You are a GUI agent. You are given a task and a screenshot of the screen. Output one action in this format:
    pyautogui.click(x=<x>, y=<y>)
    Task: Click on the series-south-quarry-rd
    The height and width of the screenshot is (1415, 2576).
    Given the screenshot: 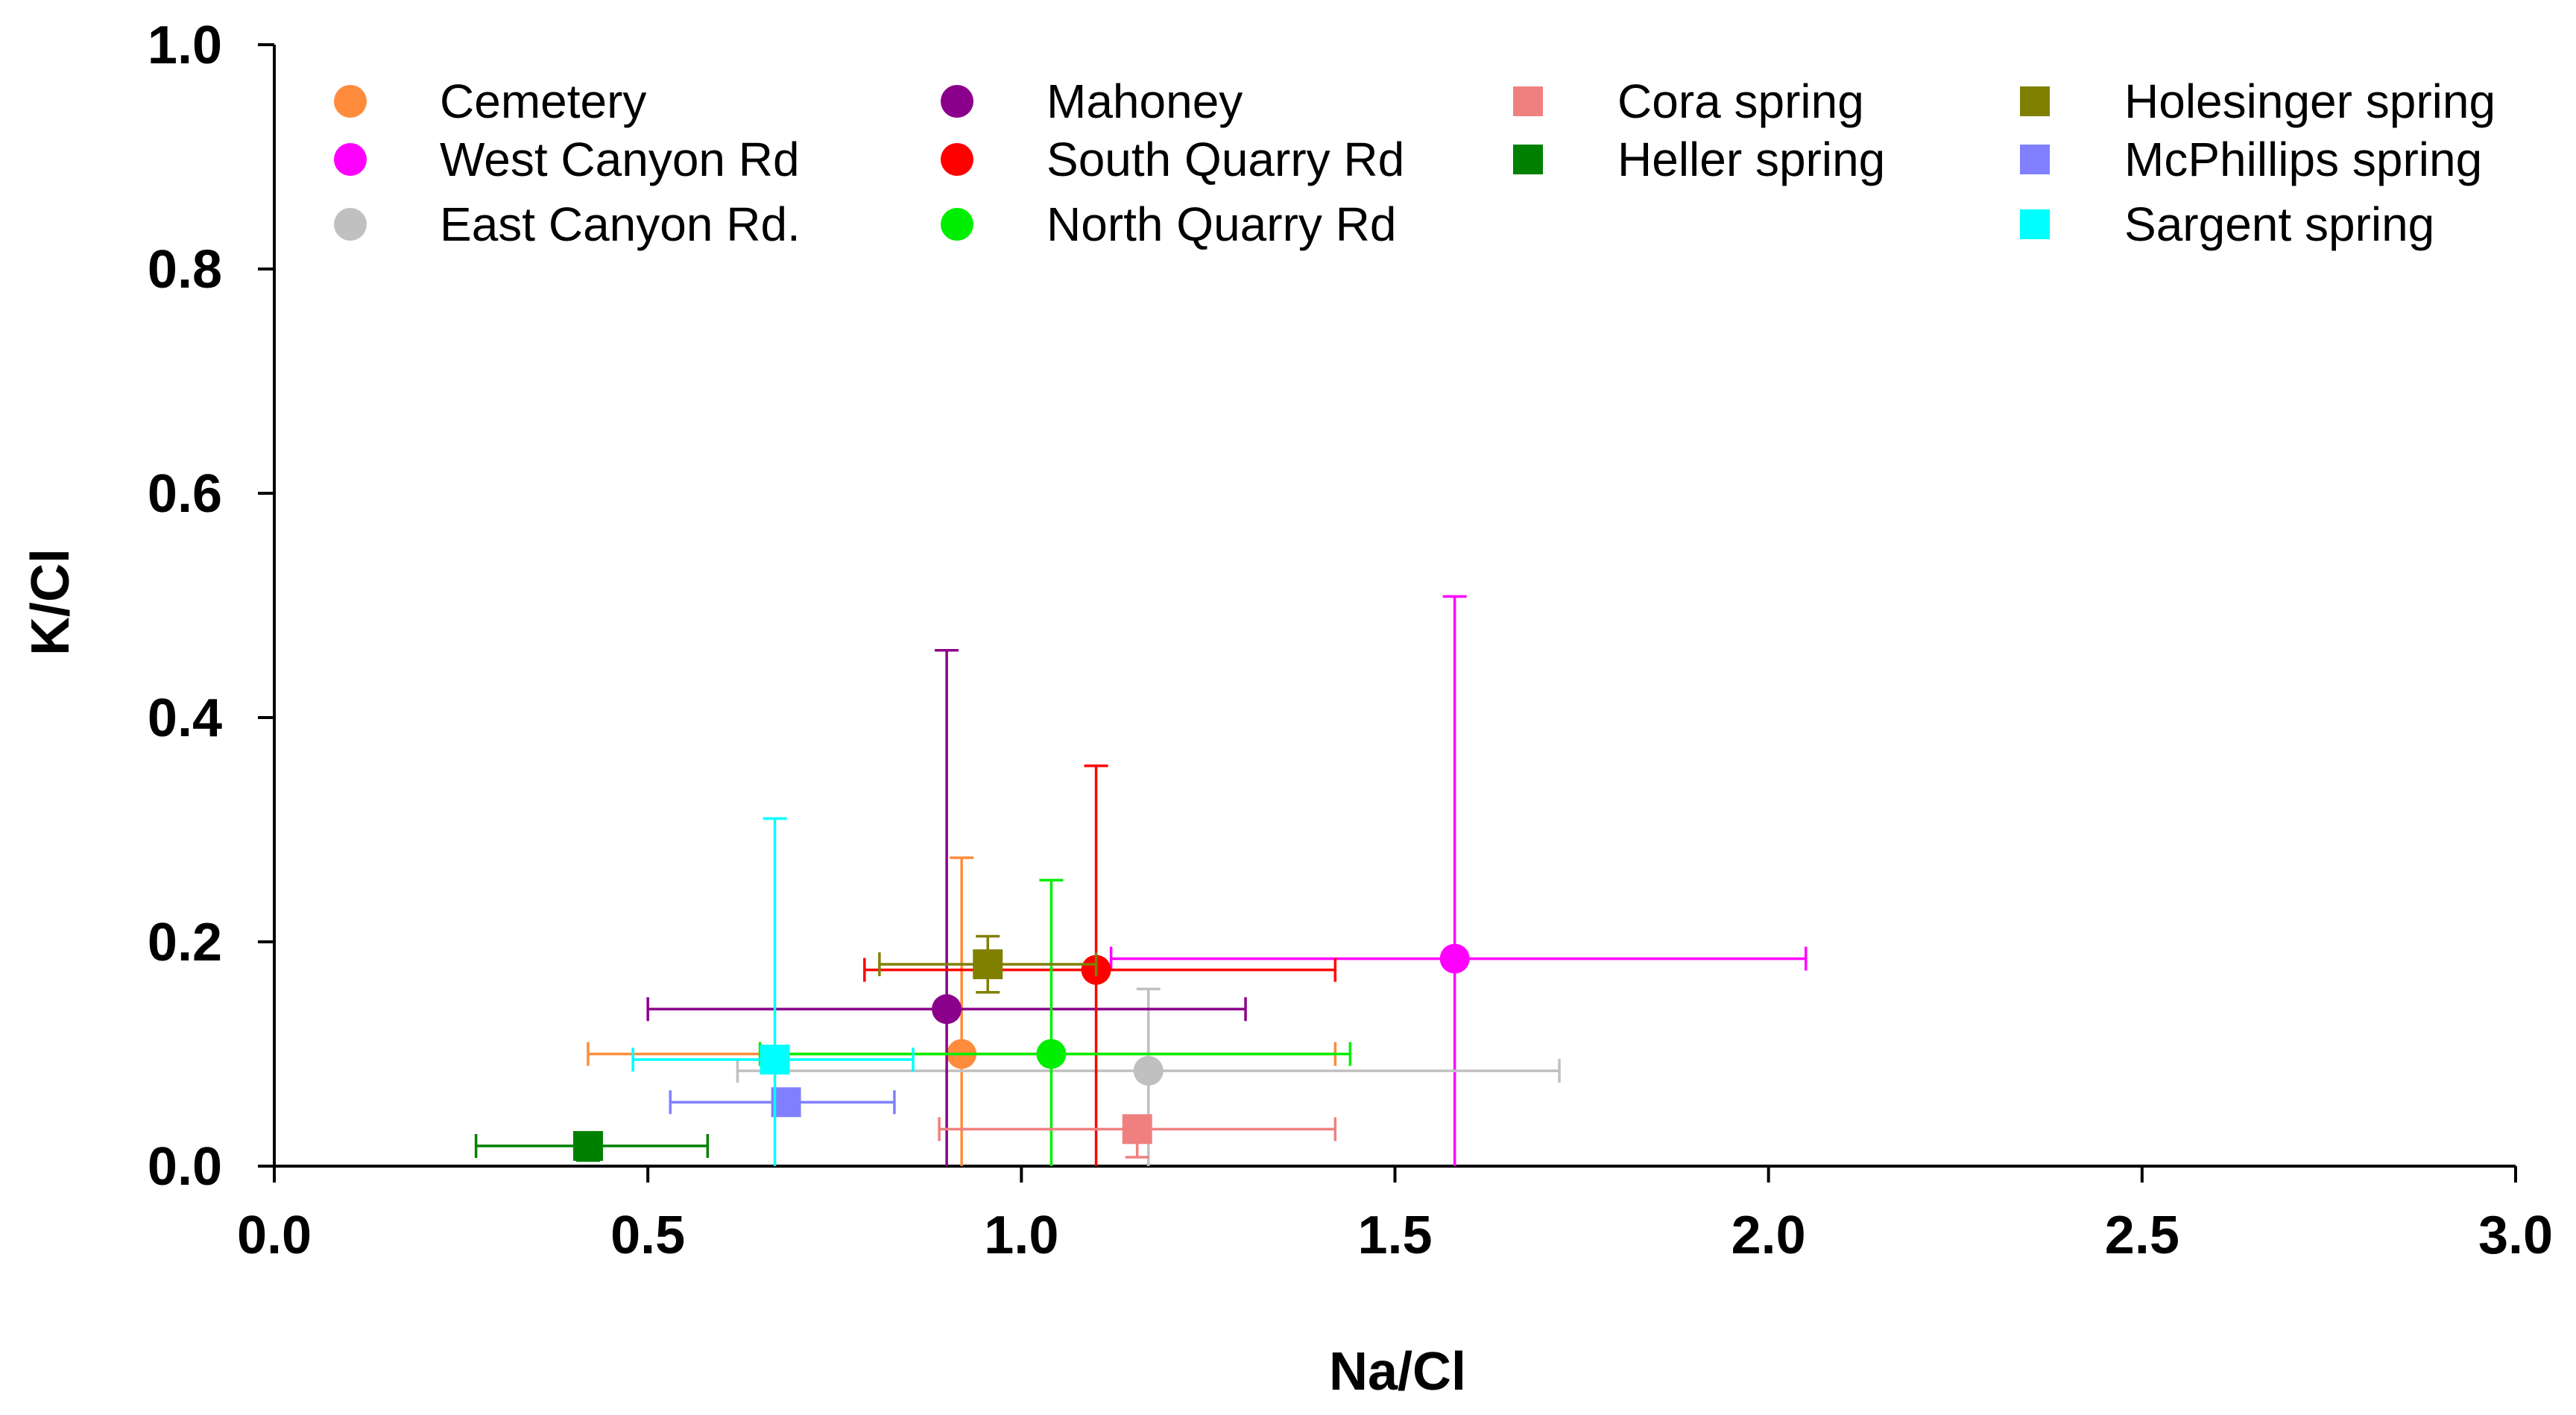 What is the action you would take?
    pyautogui.click(x=1100, y=965)
    